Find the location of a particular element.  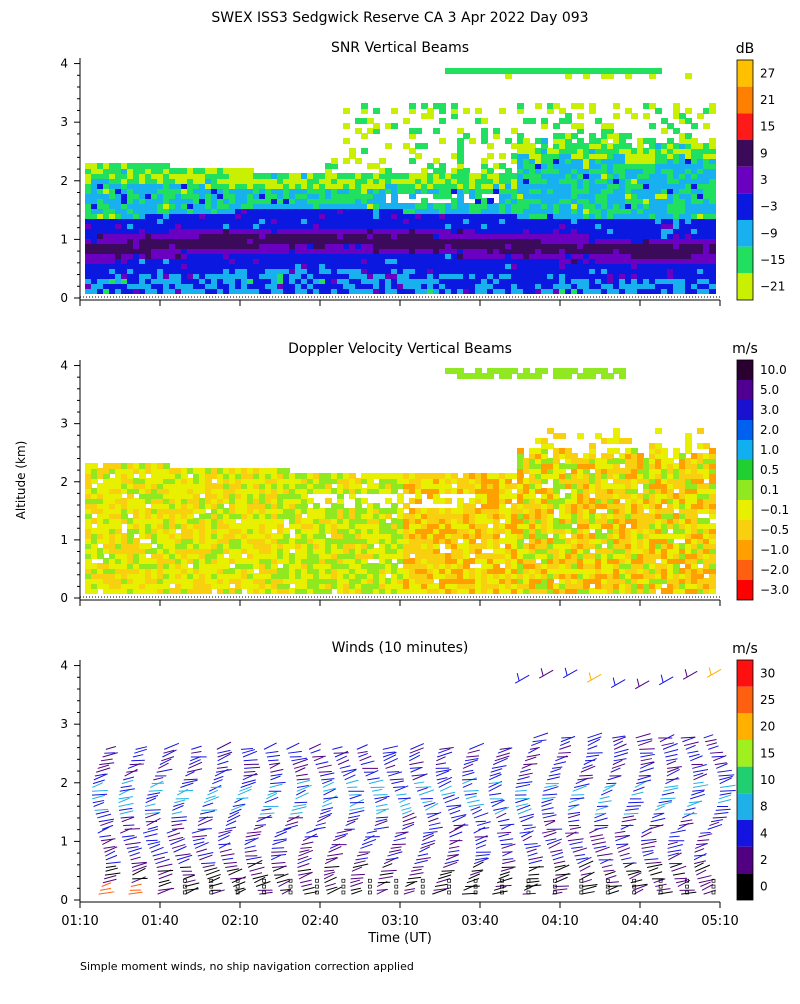

colorbar-label: 9 is located at coordinates (764, 153).